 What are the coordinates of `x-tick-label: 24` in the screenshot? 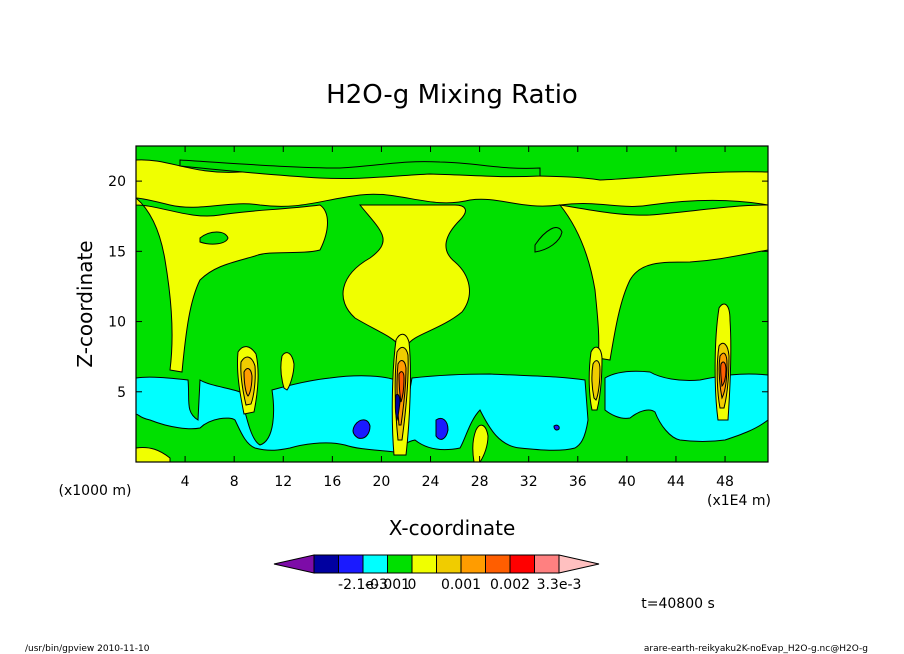 It's located at (431, 482).